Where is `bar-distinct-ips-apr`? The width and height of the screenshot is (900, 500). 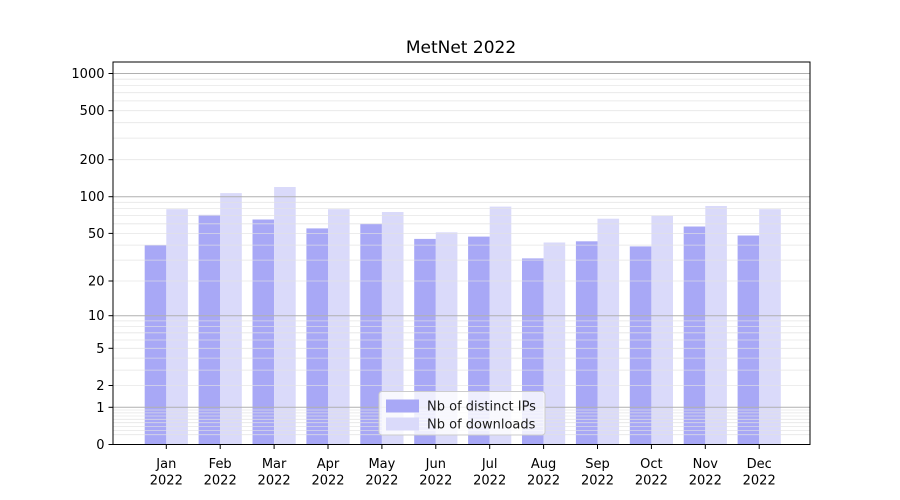
bar-distinct-ips-apr is located at coordinates (317, 336).